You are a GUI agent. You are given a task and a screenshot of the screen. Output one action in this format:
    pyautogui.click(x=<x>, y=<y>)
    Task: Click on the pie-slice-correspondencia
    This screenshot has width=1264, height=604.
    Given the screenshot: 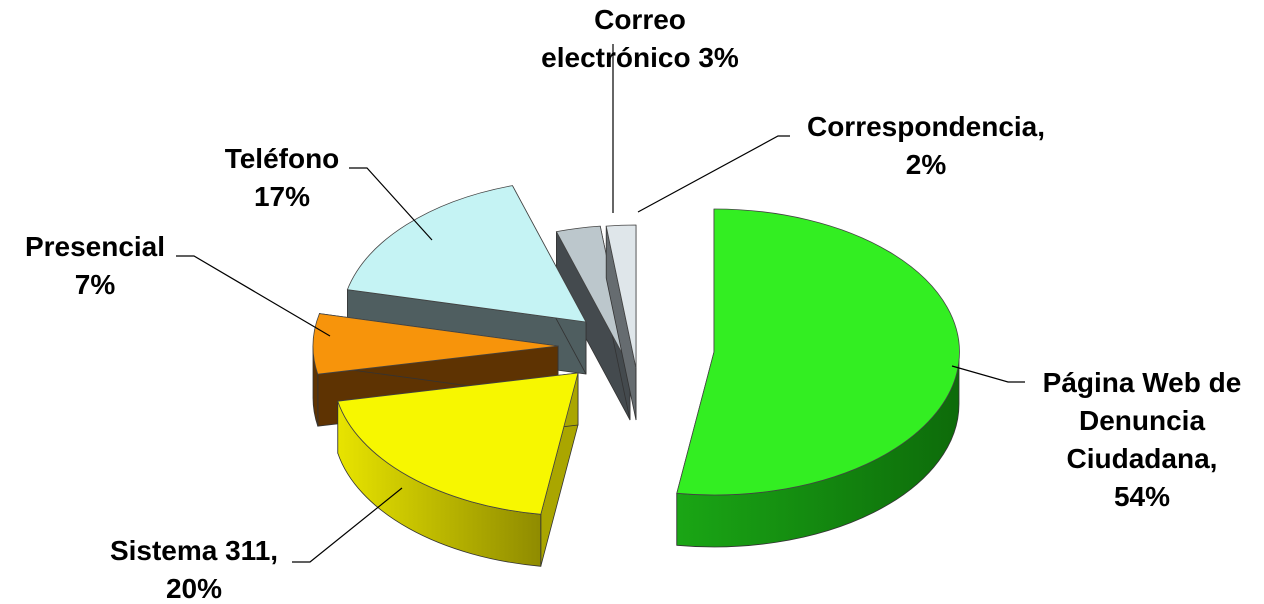 What is the action you would take?
    pyautogui.click(x=621, y=322)
    